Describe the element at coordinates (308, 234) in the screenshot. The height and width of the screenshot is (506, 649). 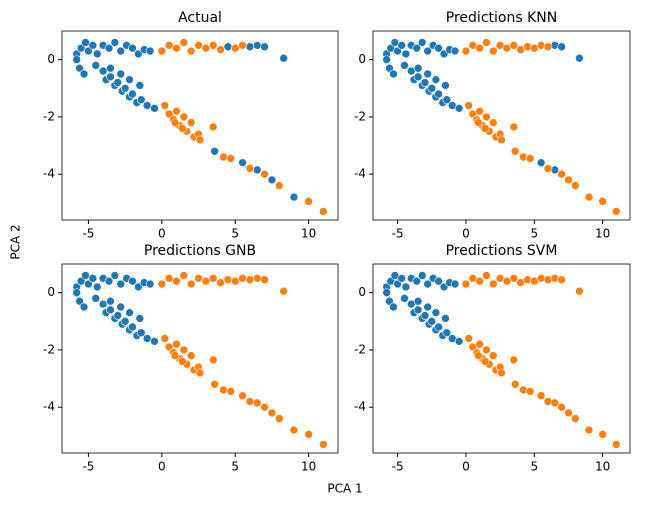
I see `x-tick-label: 10` at that location.